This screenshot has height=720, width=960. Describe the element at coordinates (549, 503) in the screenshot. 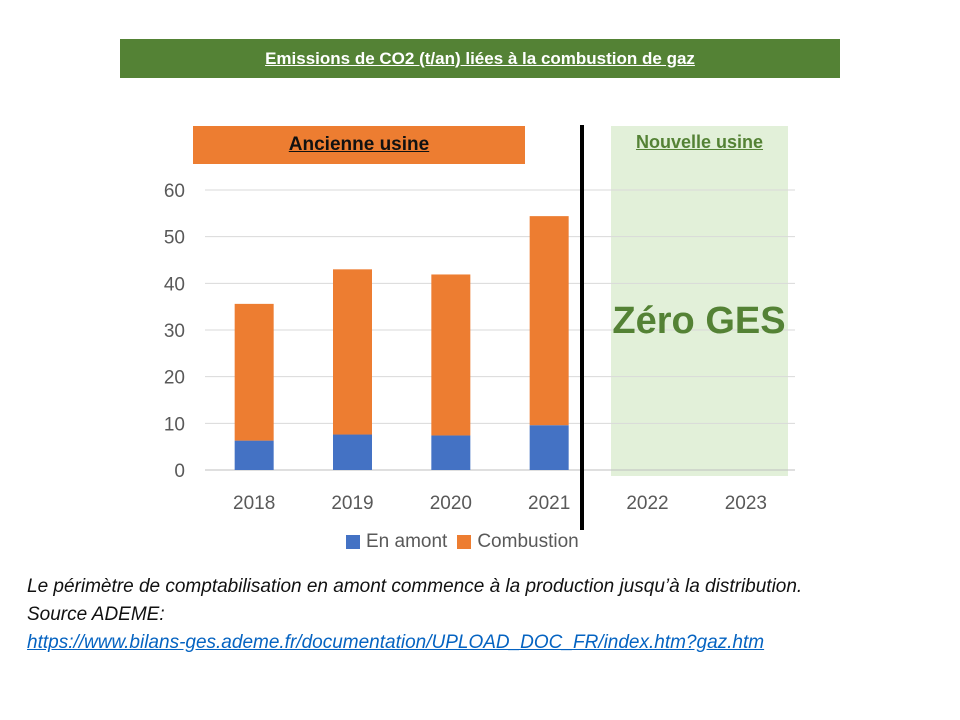

I see `x-tick-label: 2021` at that location.